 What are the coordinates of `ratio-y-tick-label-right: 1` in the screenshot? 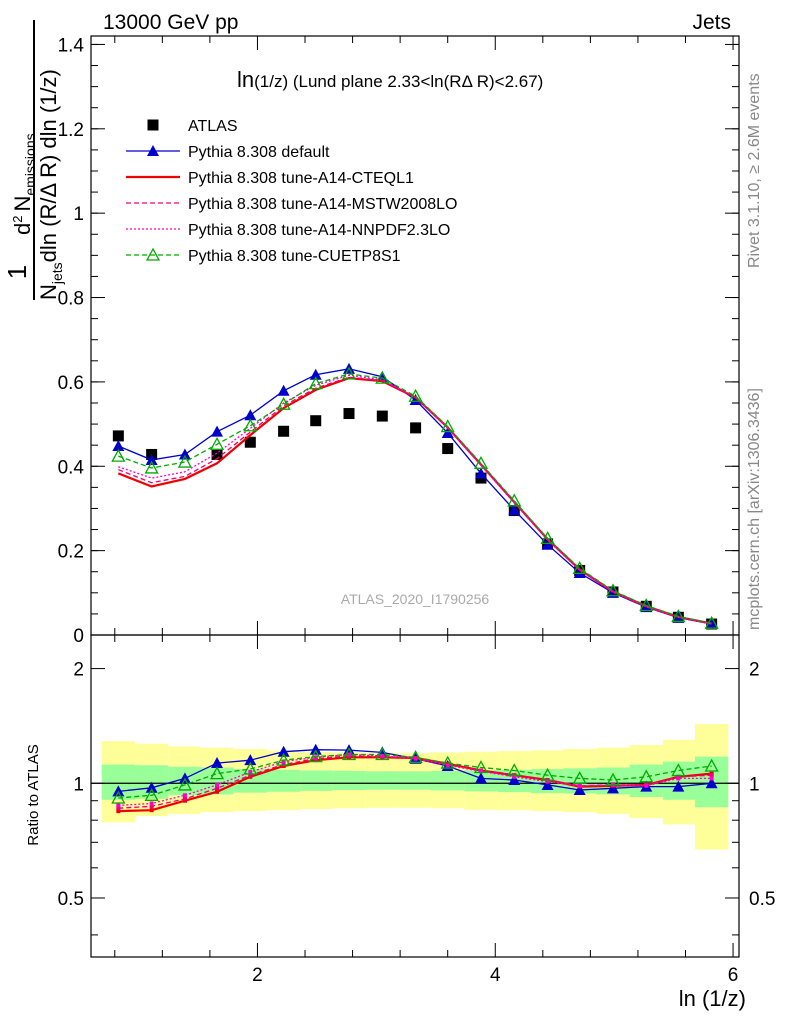 It's located at (754, 784).